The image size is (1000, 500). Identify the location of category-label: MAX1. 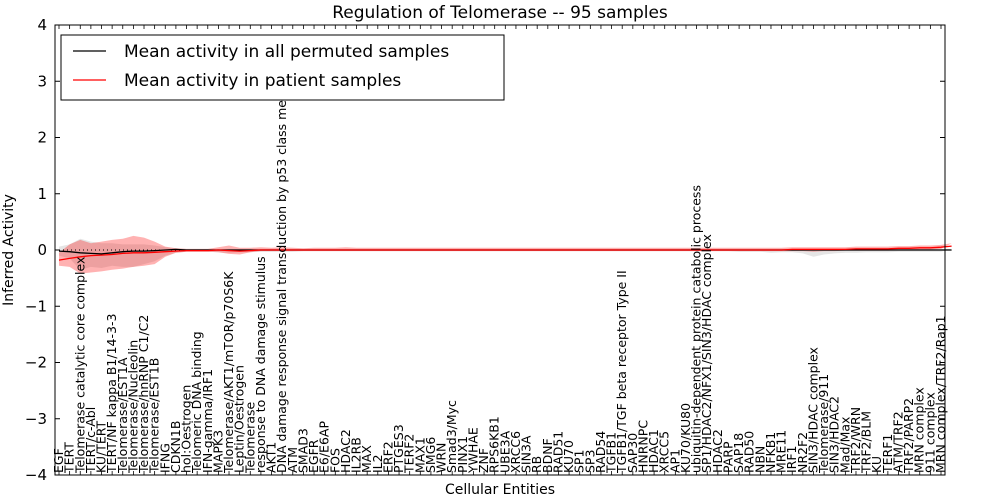
(419, 455).